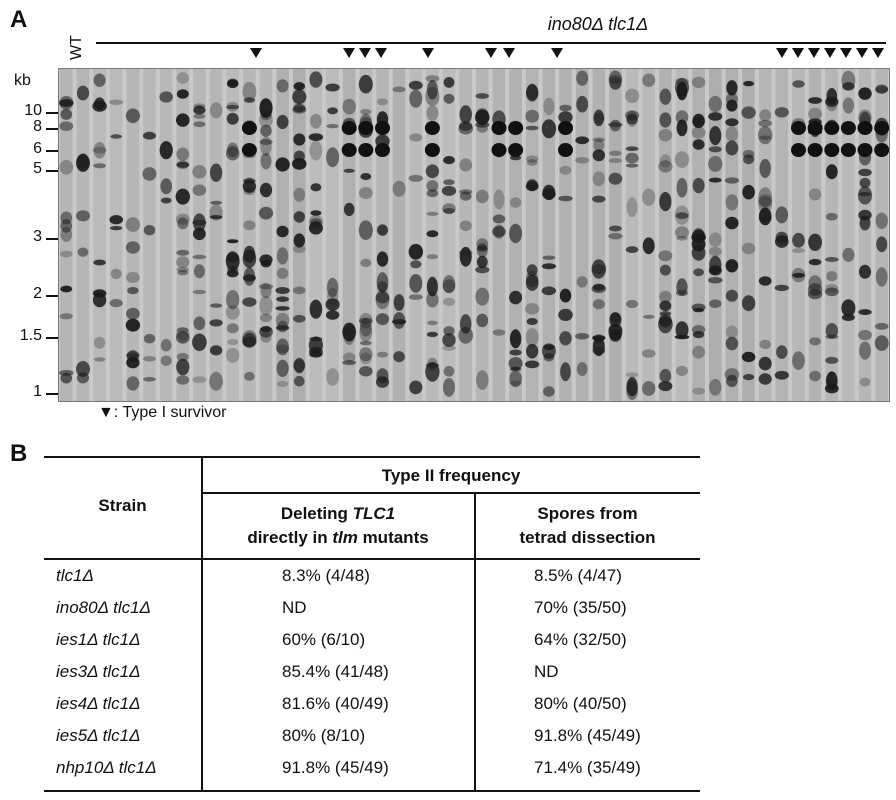 The image size is (896, 800). I want to click on legend-text: : Type I survivor, so click(170, 412).